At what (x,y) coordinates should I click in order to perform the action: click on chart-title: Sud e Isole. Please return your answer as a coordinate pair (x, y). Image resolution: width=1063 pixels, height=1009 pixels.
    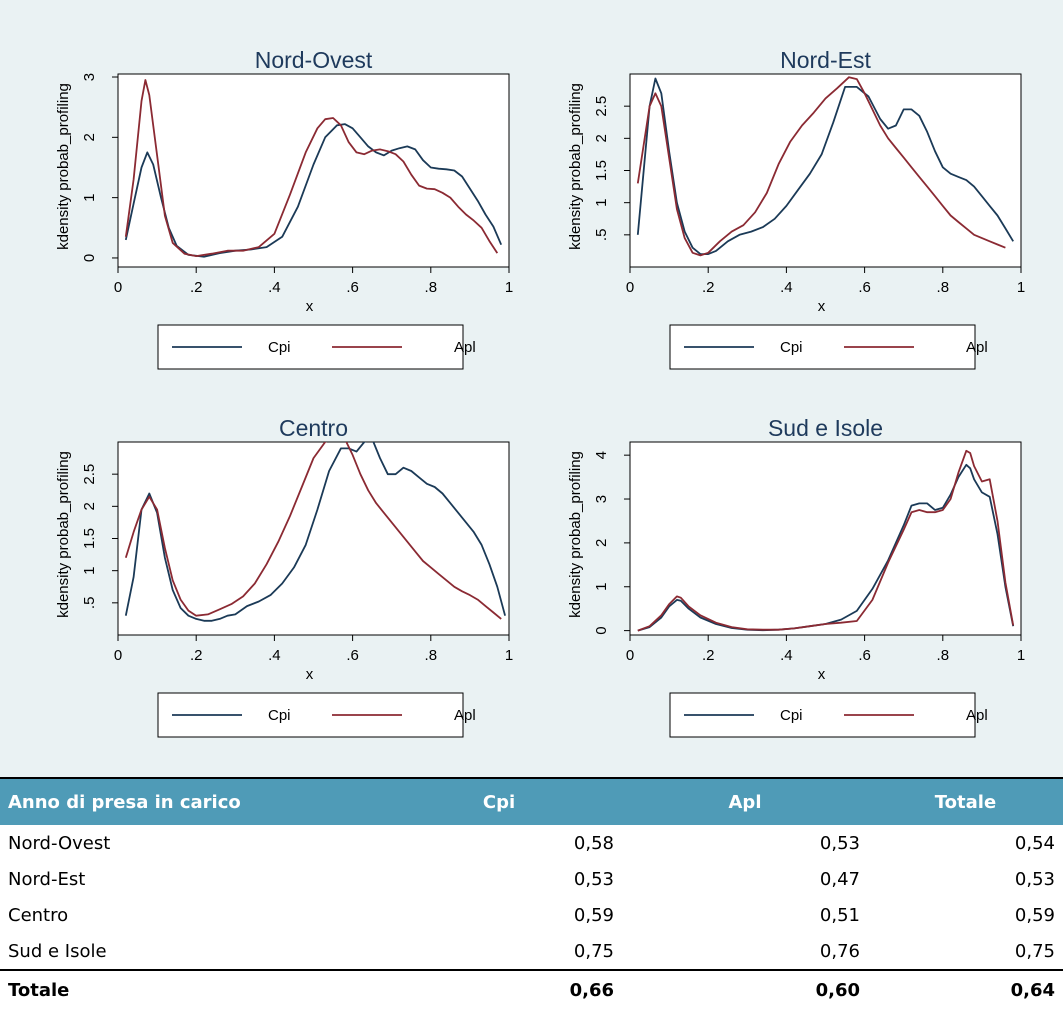
    Looking at the image, I should click on (825, 428).